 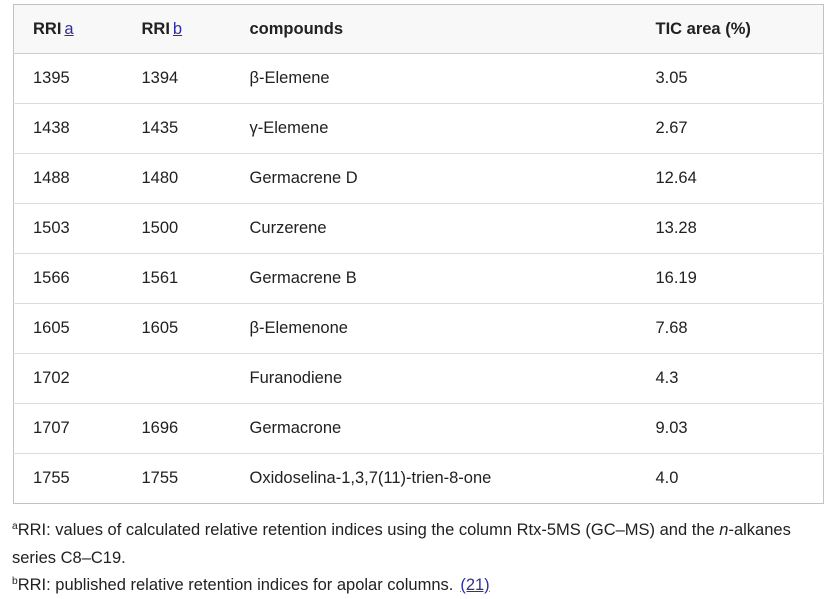 I want to click on cell-rri-a: 1566, so click(x=68, y=278).